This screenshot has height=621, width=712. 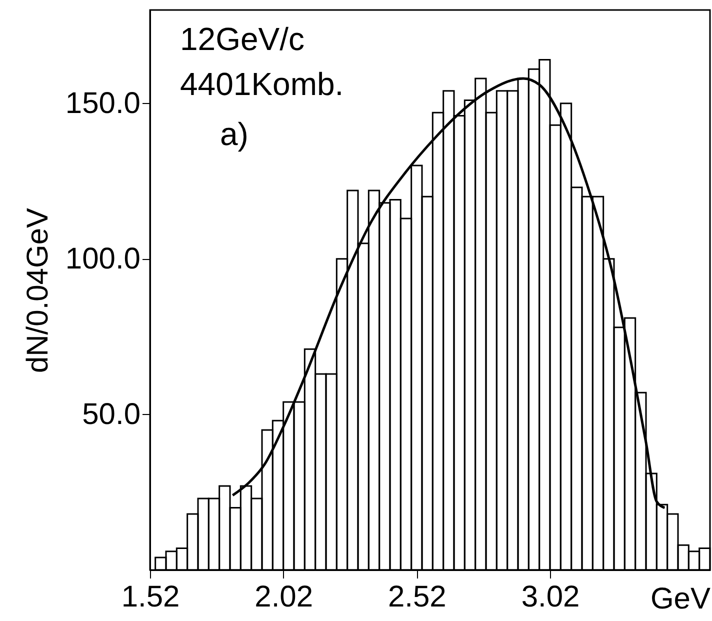 I want to click on x-tick-label: 3.02, so click(x=550, y=597).